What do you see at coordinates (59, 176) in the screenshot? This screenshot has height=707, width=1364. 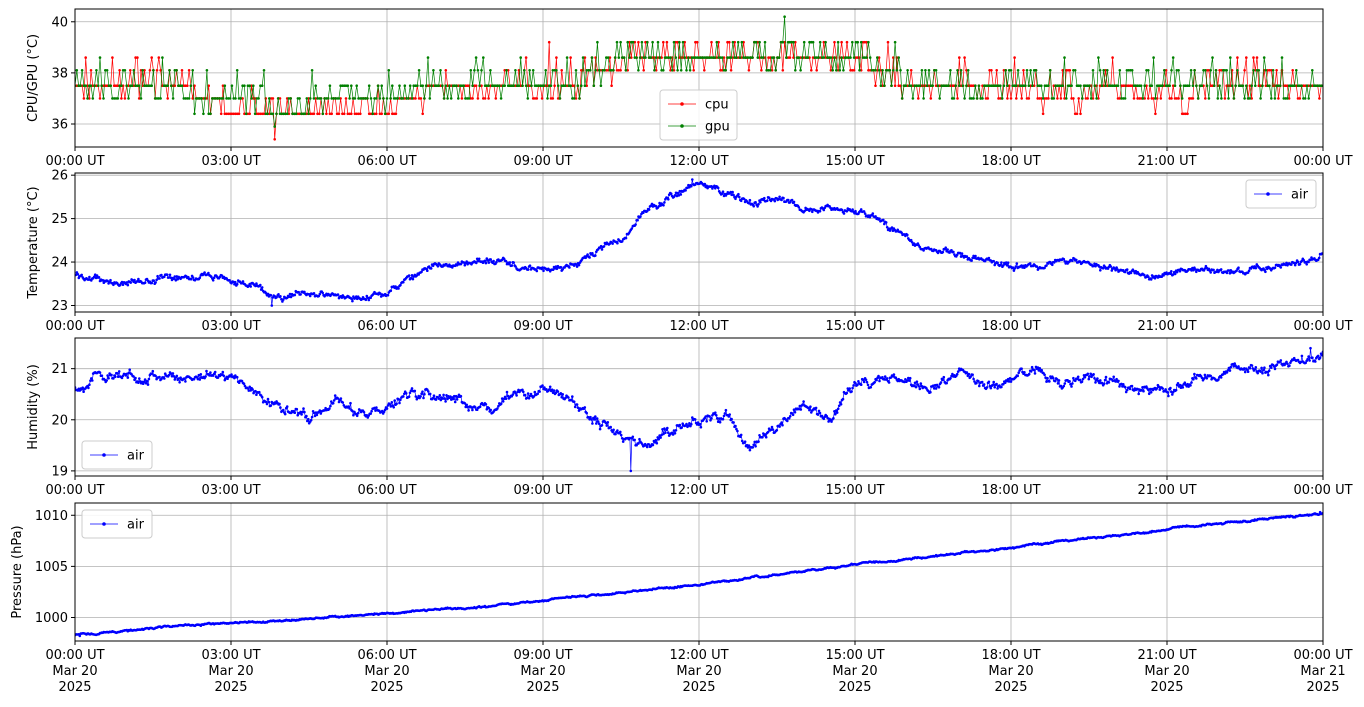 I see `y-tick-label: 26` at bounding box center [59, 176].